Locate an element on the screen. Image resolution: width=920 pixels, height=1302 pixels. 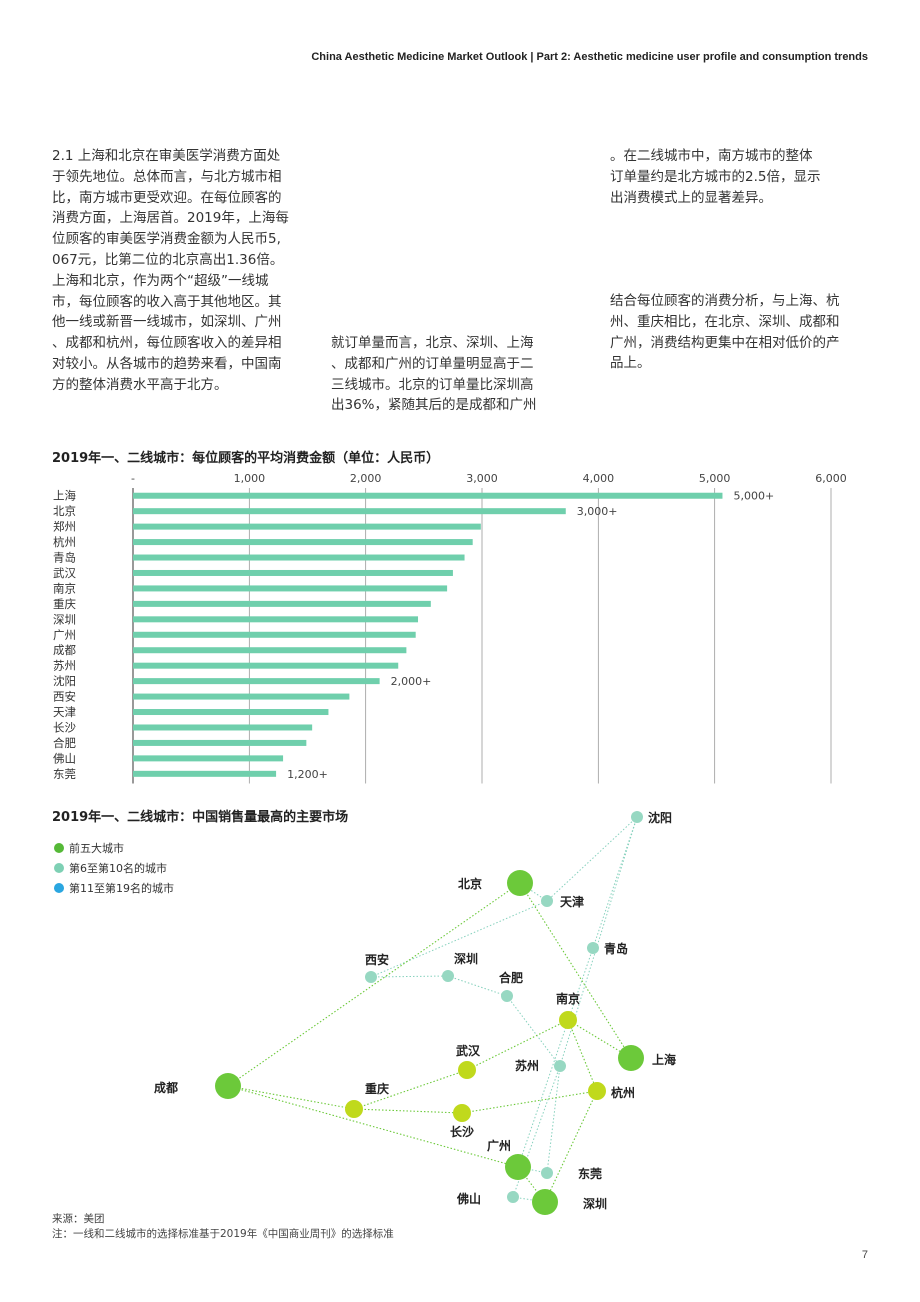
city-label: 佛山 is located at coordinates (468, 1198).